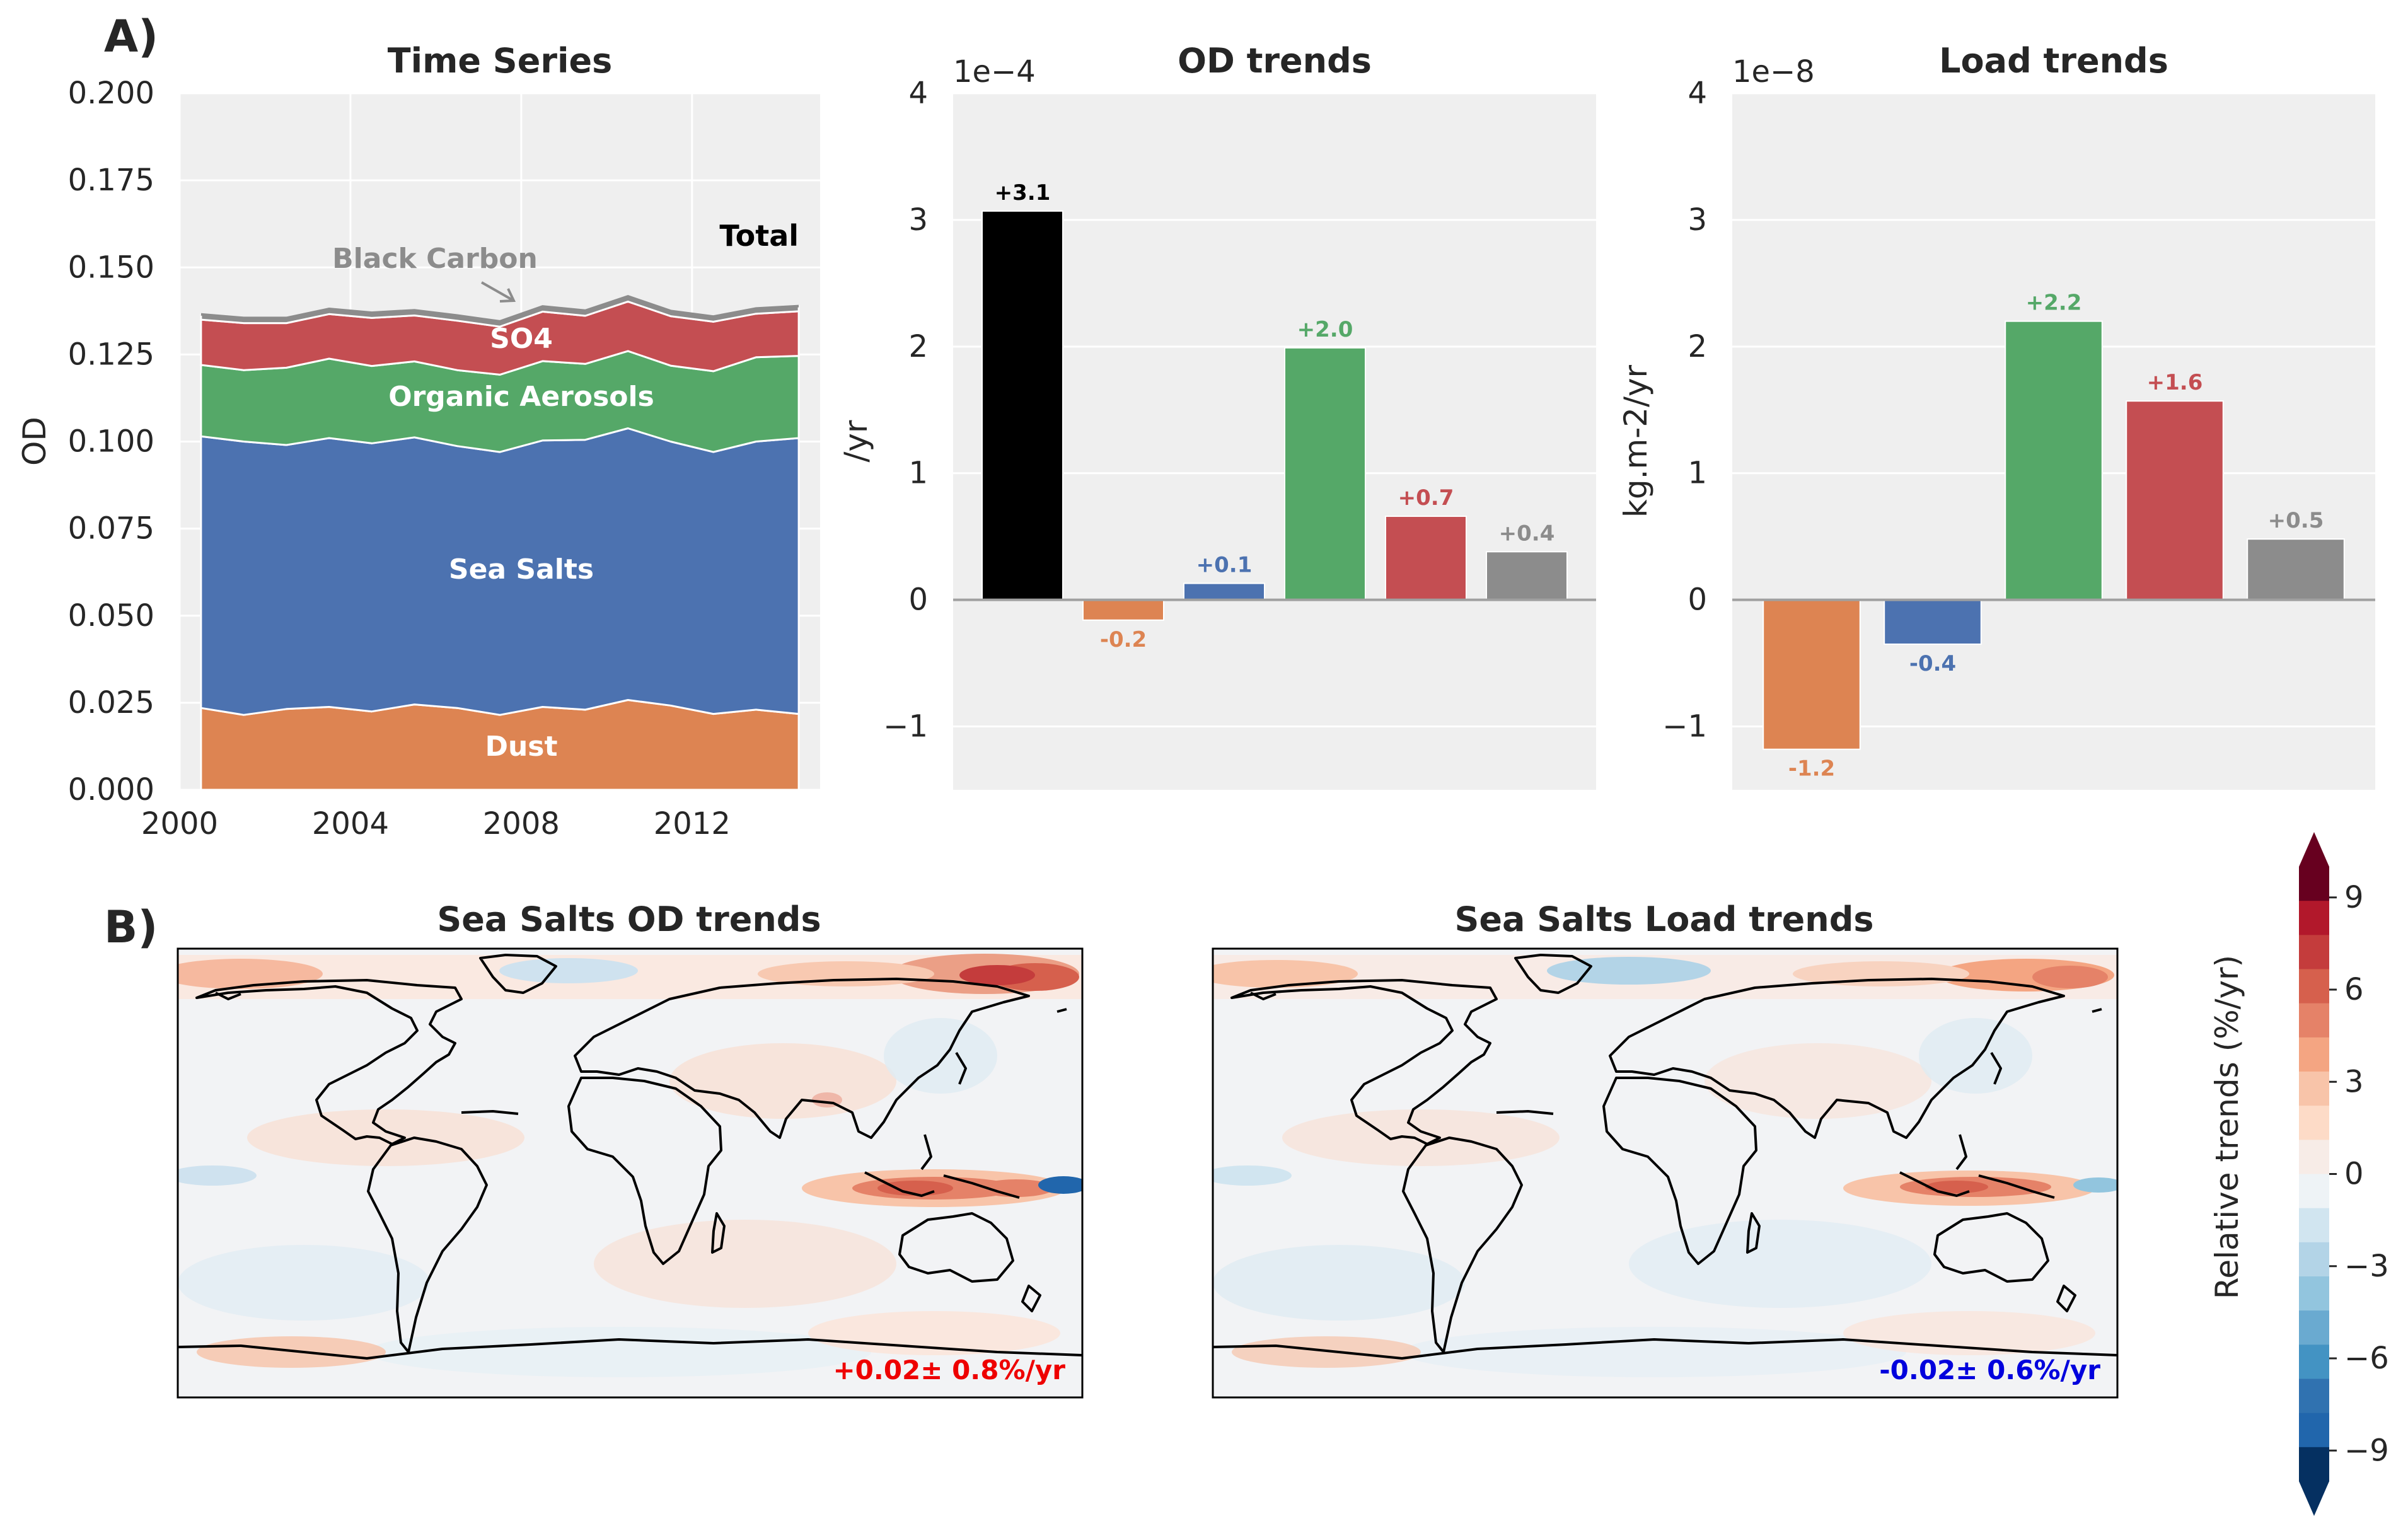 The width and height of the screenshot is (2408, 1538). I want to click on time-series-areas, so click(500, 542).